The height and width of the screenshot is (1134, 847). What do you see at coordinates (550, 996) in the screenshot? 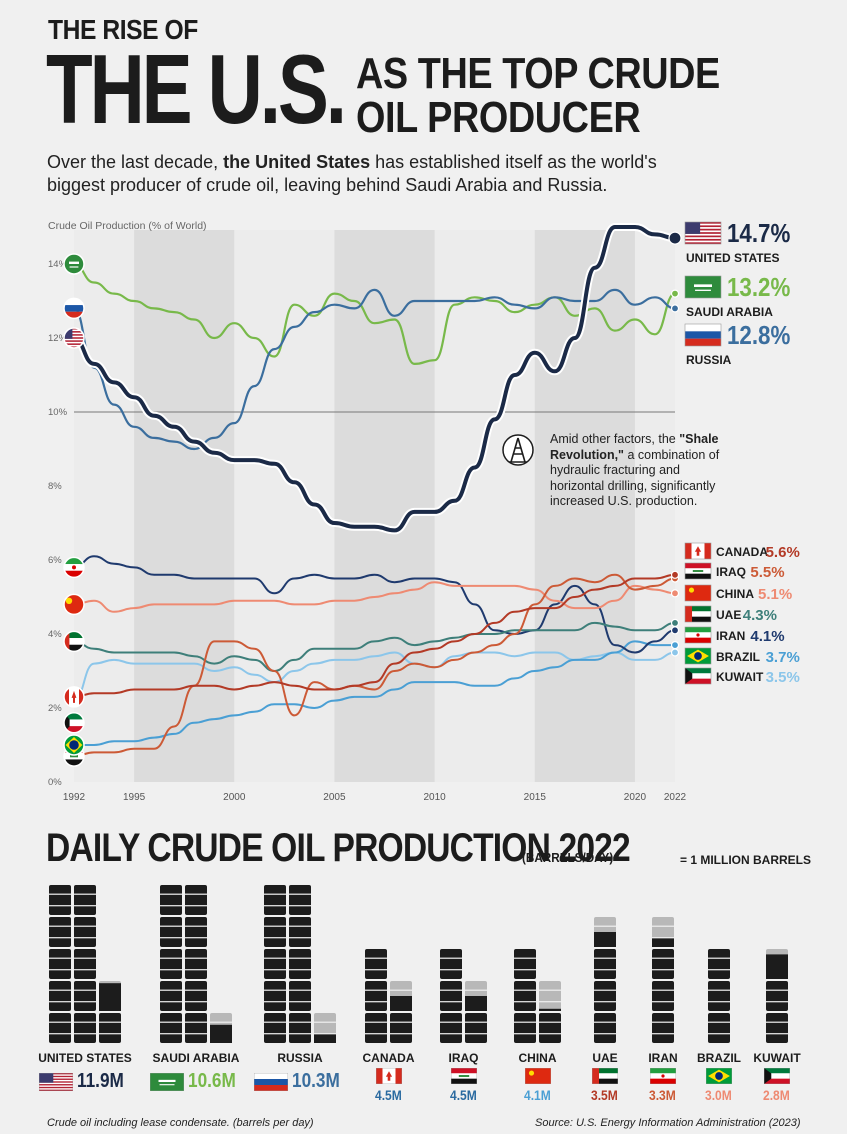
I see `barrel-icon-partial` at bounding box center [550, 996].